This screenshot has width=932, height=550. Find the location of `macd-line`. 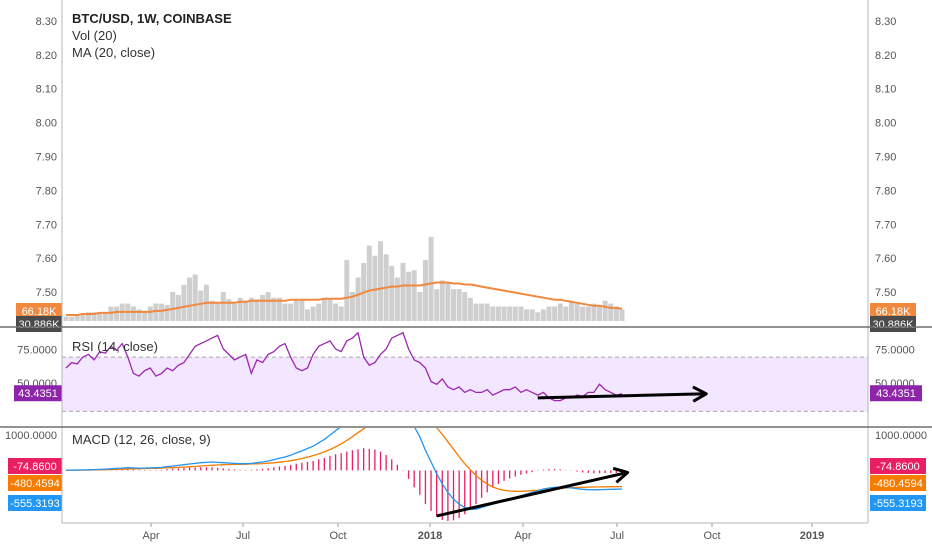

macd-line is located at coordinates (344, 469).